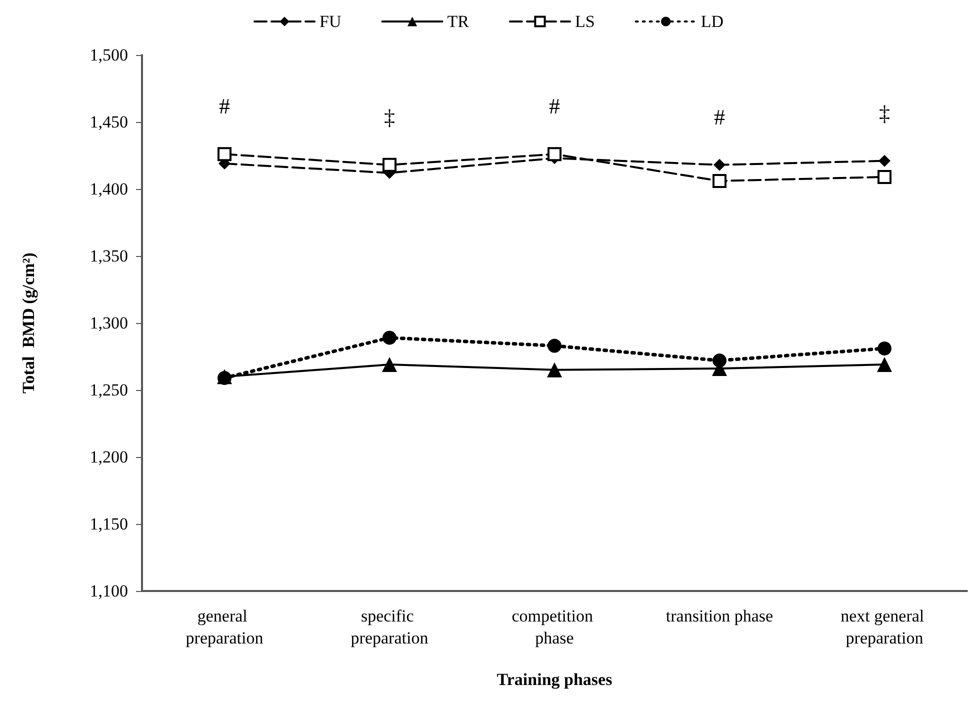 This screenshot has width=977, height=711. What do you see at coordinates (584, 21) in the screenshot?
I see `legend-label: LS` at bounding box center [584, 21].